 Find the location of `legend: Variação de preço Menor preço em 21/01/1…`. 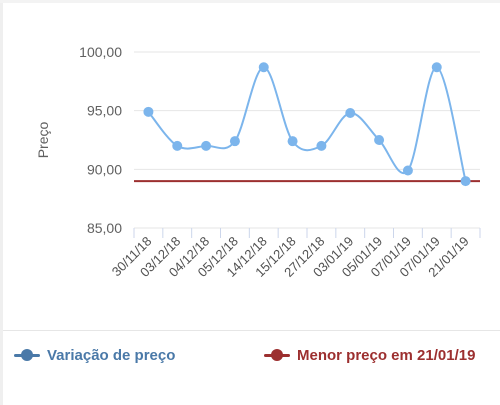

legend: Variação de preço Menor preço em 21/01/1… is located at coordinates (250, 355).